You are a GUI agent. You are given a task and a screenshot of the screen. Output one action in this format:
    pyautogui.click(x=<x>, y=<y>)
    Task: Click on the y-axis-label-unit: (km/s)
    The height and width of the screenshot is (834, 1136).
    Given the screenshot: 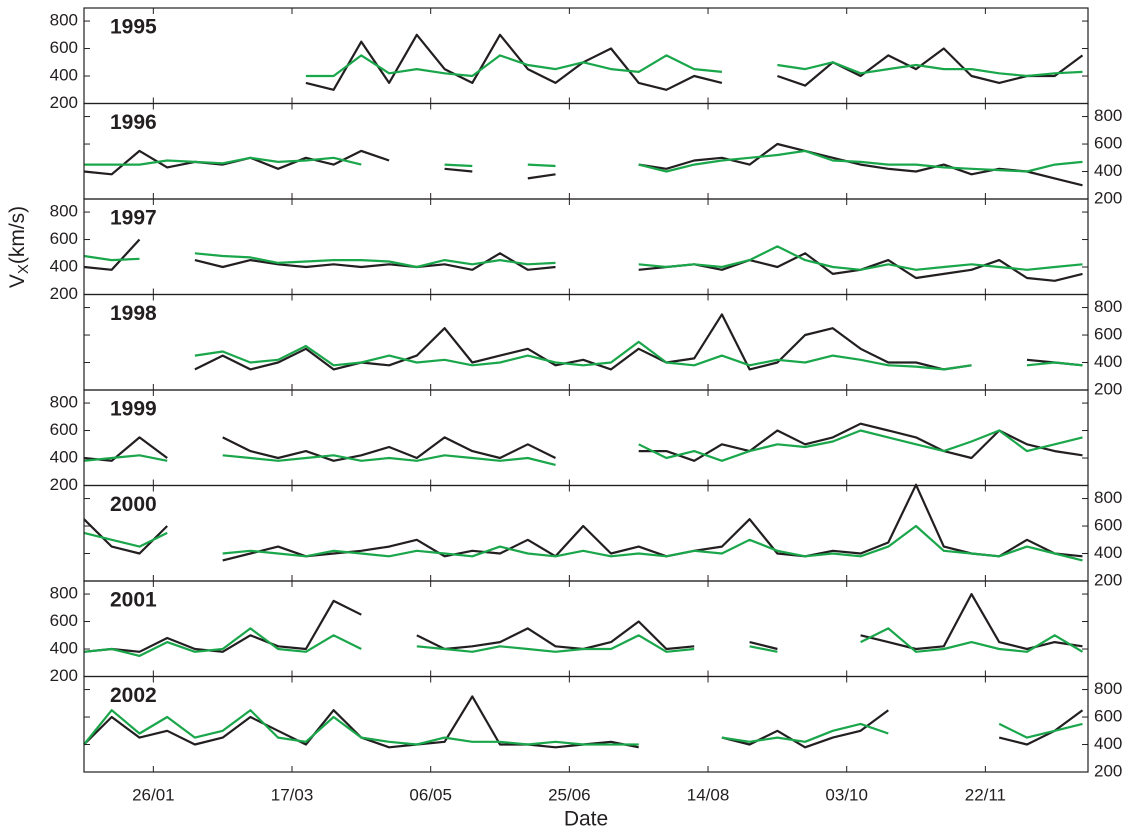 What is the action you would take?
    pyautogui.click(x=17, y=235)
    